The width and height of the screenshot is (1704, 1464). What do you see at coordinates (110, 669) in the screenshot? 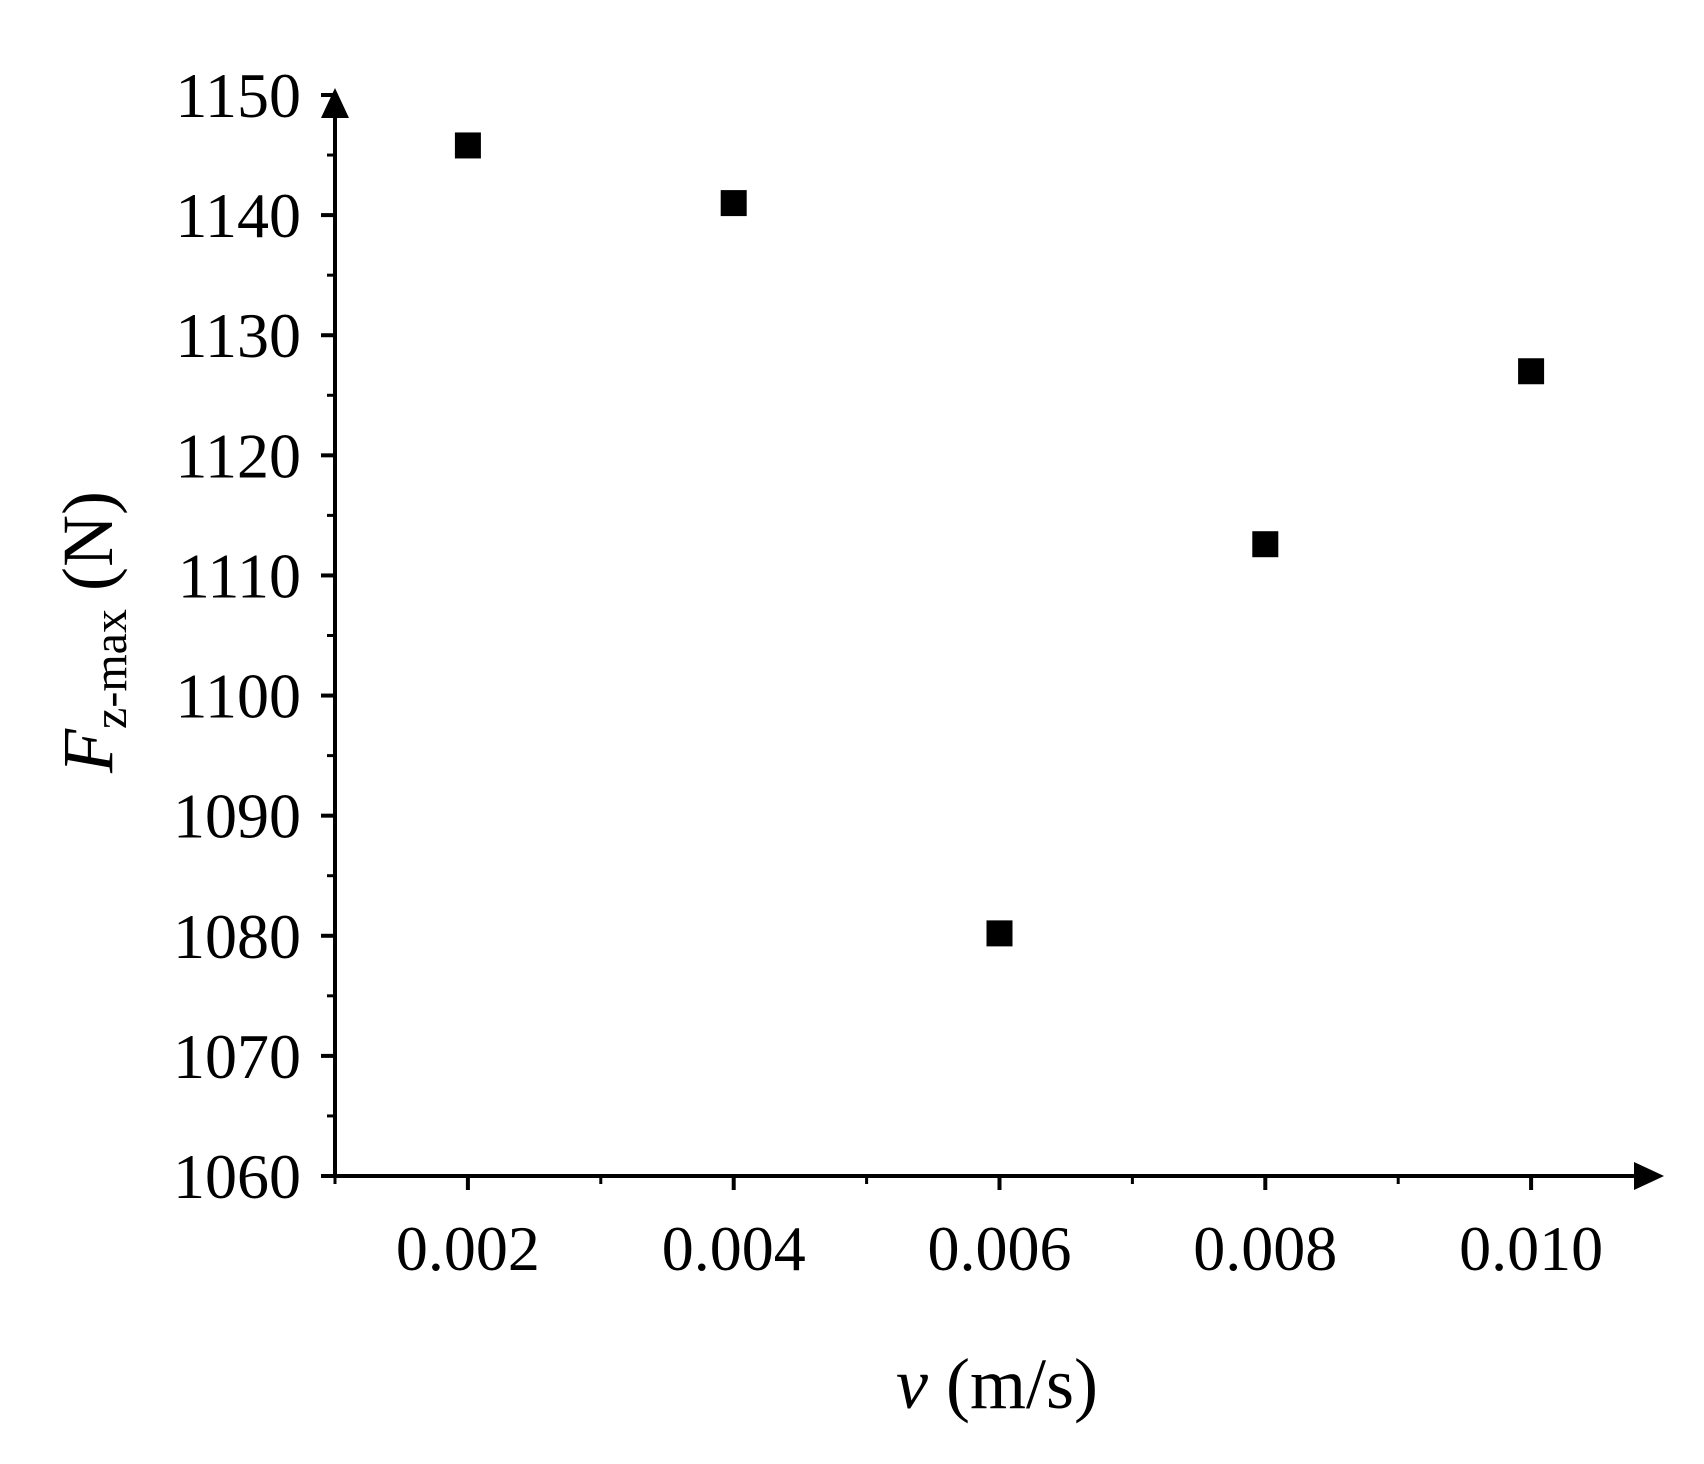
I see `y-label-subscript: z-max` at bounding box center [110, 669].